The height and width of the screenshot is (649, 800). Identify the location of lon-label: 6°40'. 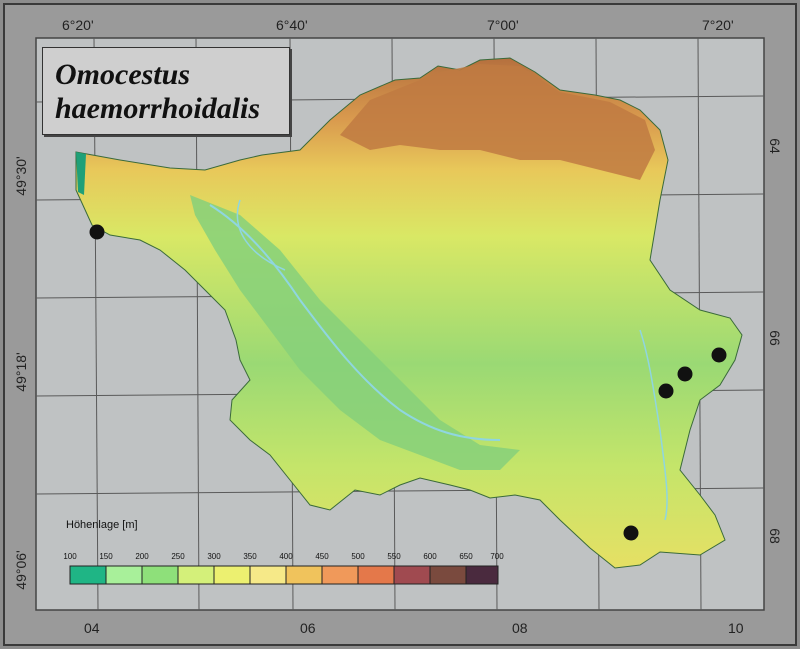
(292, 25).